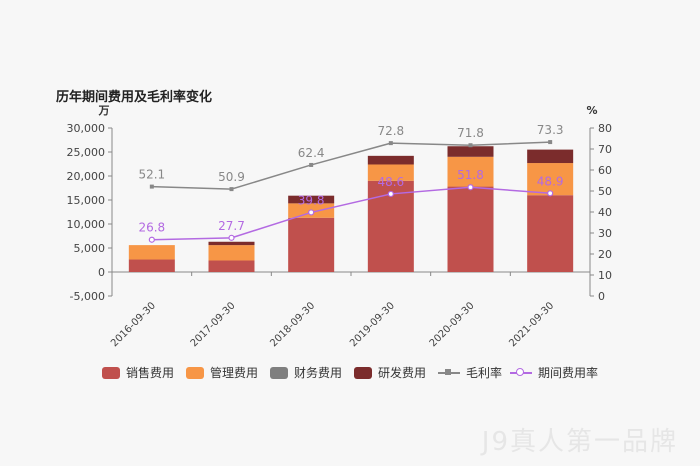  Describe the element at coordinates (104, 110) in the screenshot. I see `y-axis-left-unit: 万` at that location.